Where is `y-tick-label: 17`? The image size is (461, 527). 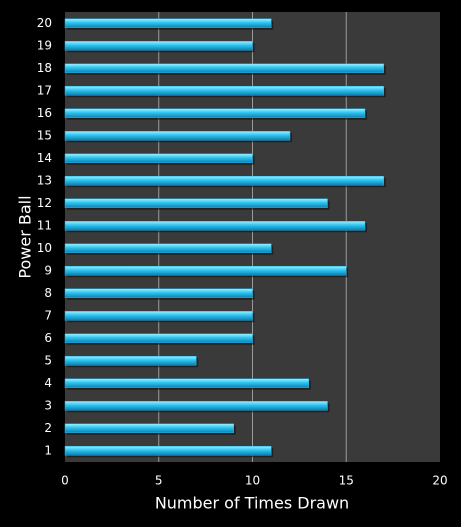 y-tick-label: 17 is located at coordinates (44, 90).